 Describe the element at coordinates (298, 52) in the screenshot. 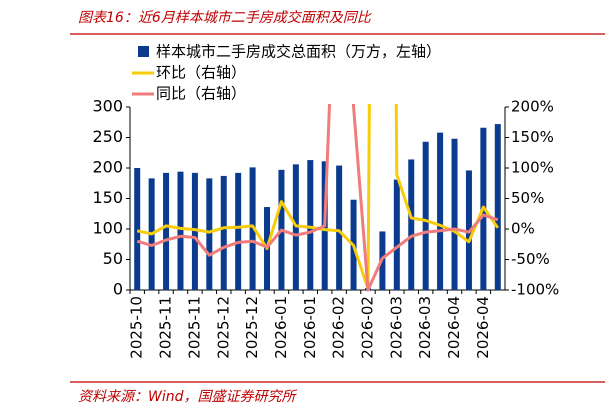

I see `legend-label: 样本城市二手房成交总面积（万方，左轴）` at that location.